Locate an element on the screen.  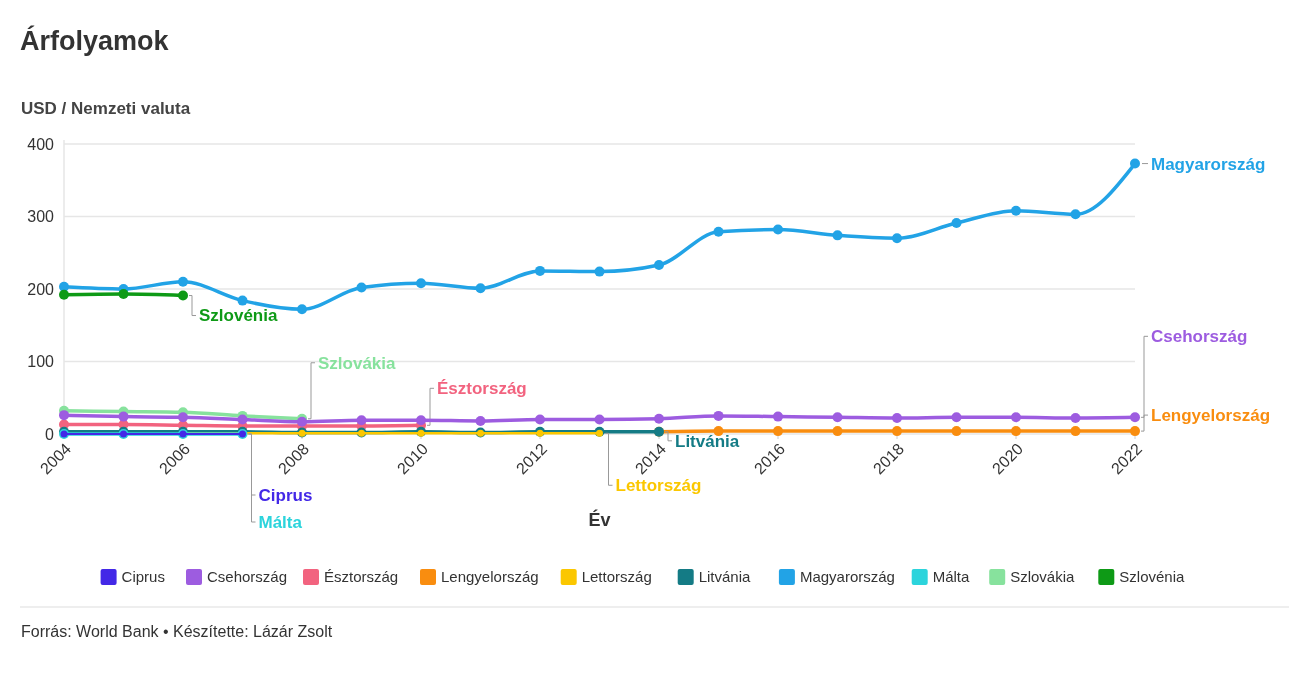
text: Észtország is located at coordinates (482, 389).